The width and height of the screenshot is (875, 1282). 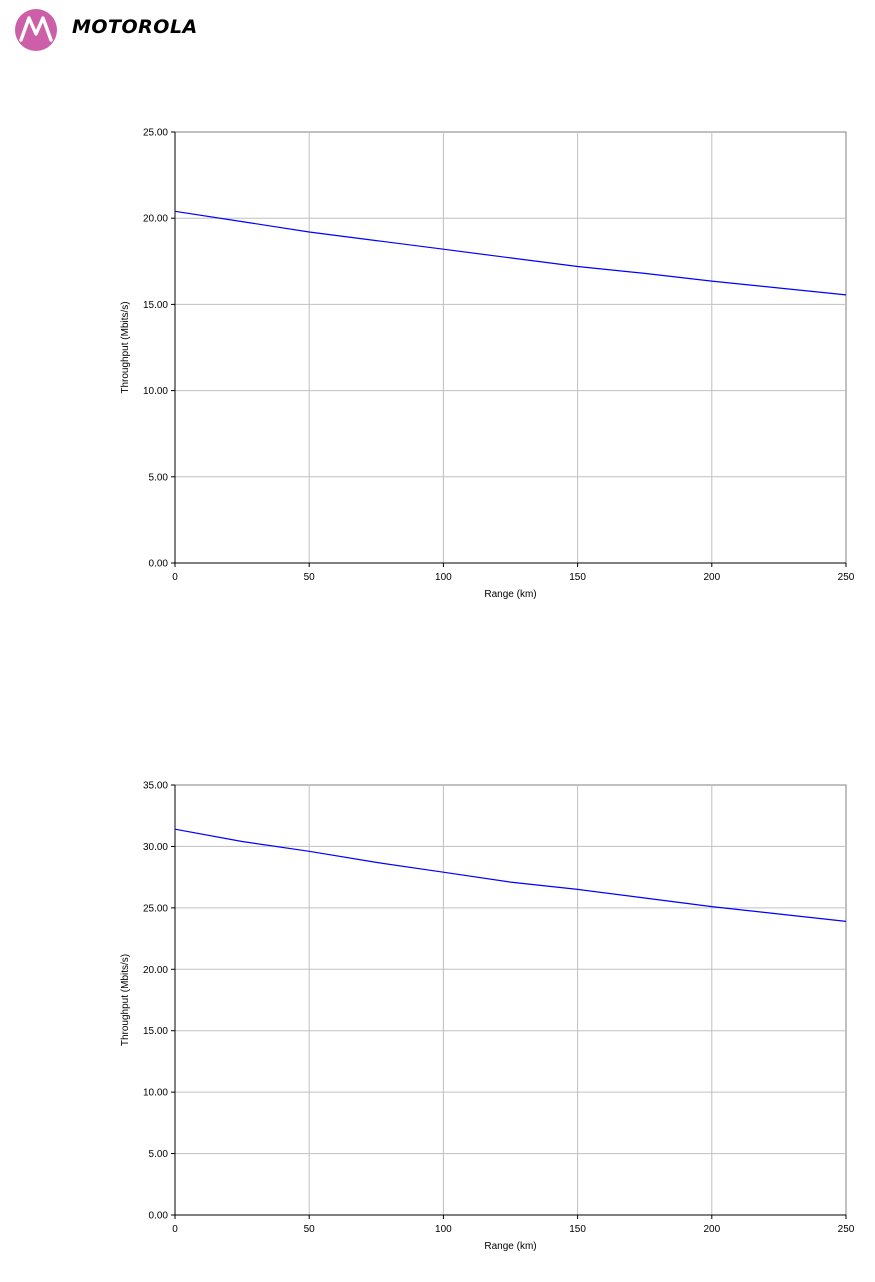 I want to click on chart1-x-tick-label: 50, so click(x=310, y=577).